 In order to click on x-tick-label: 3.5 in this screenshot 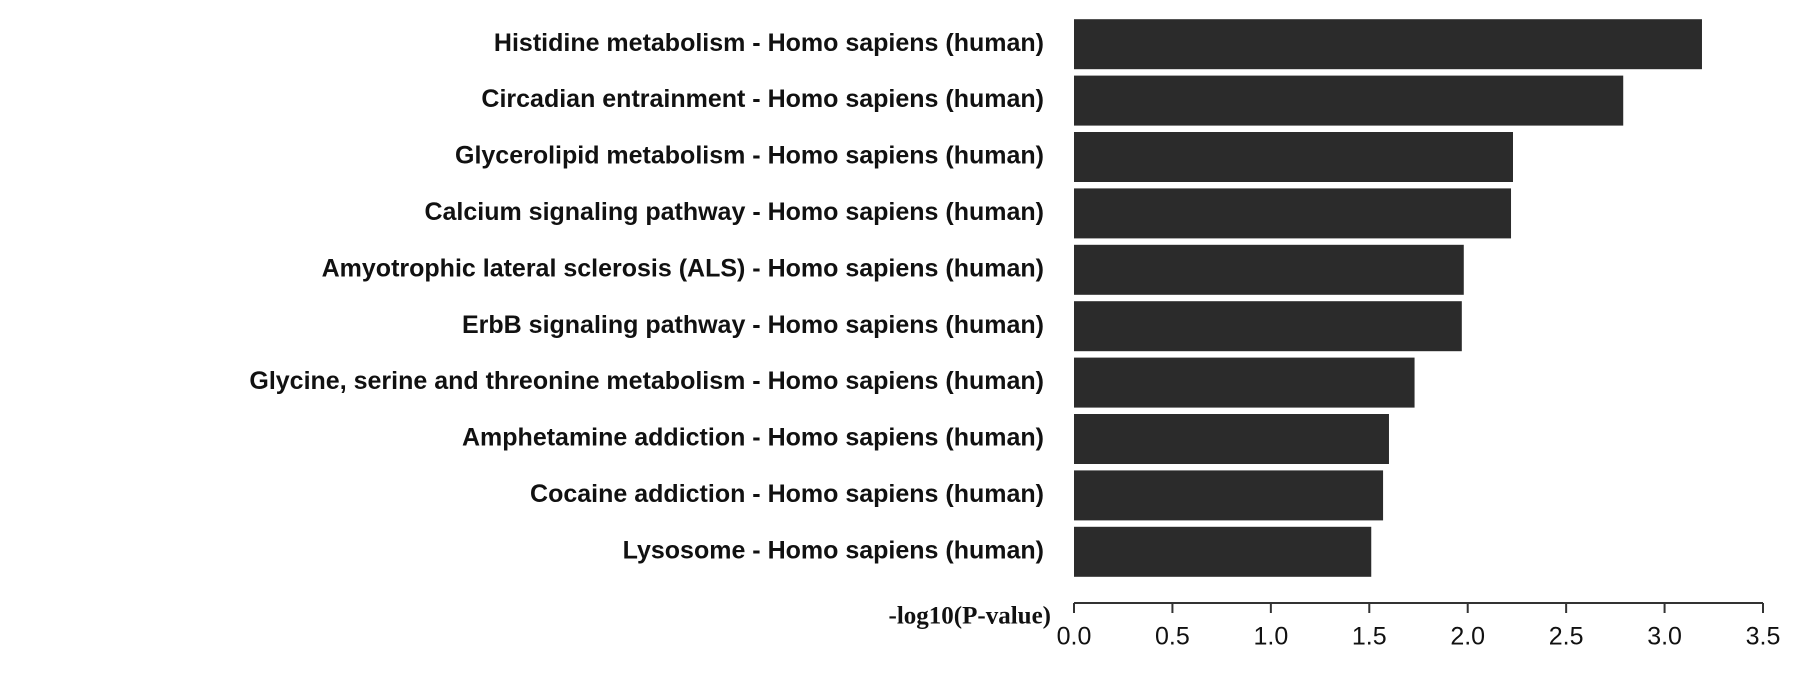, I will do `click(1763, 637)`.